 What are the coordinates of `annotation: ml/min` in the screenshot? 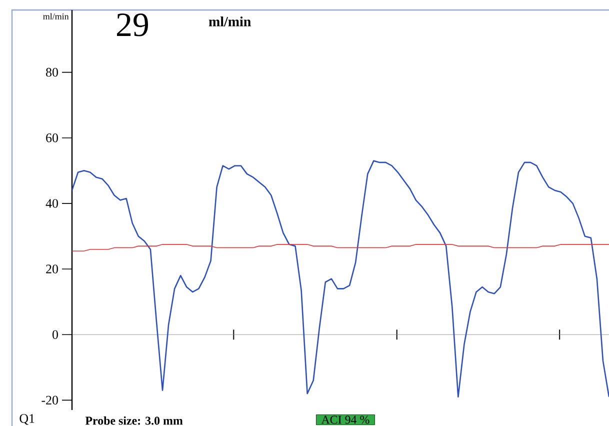 It's located at (229, 21).